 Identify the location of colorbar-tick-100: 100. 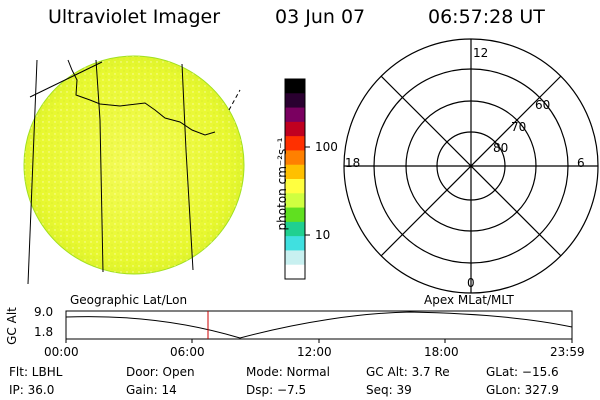
(326, 147).